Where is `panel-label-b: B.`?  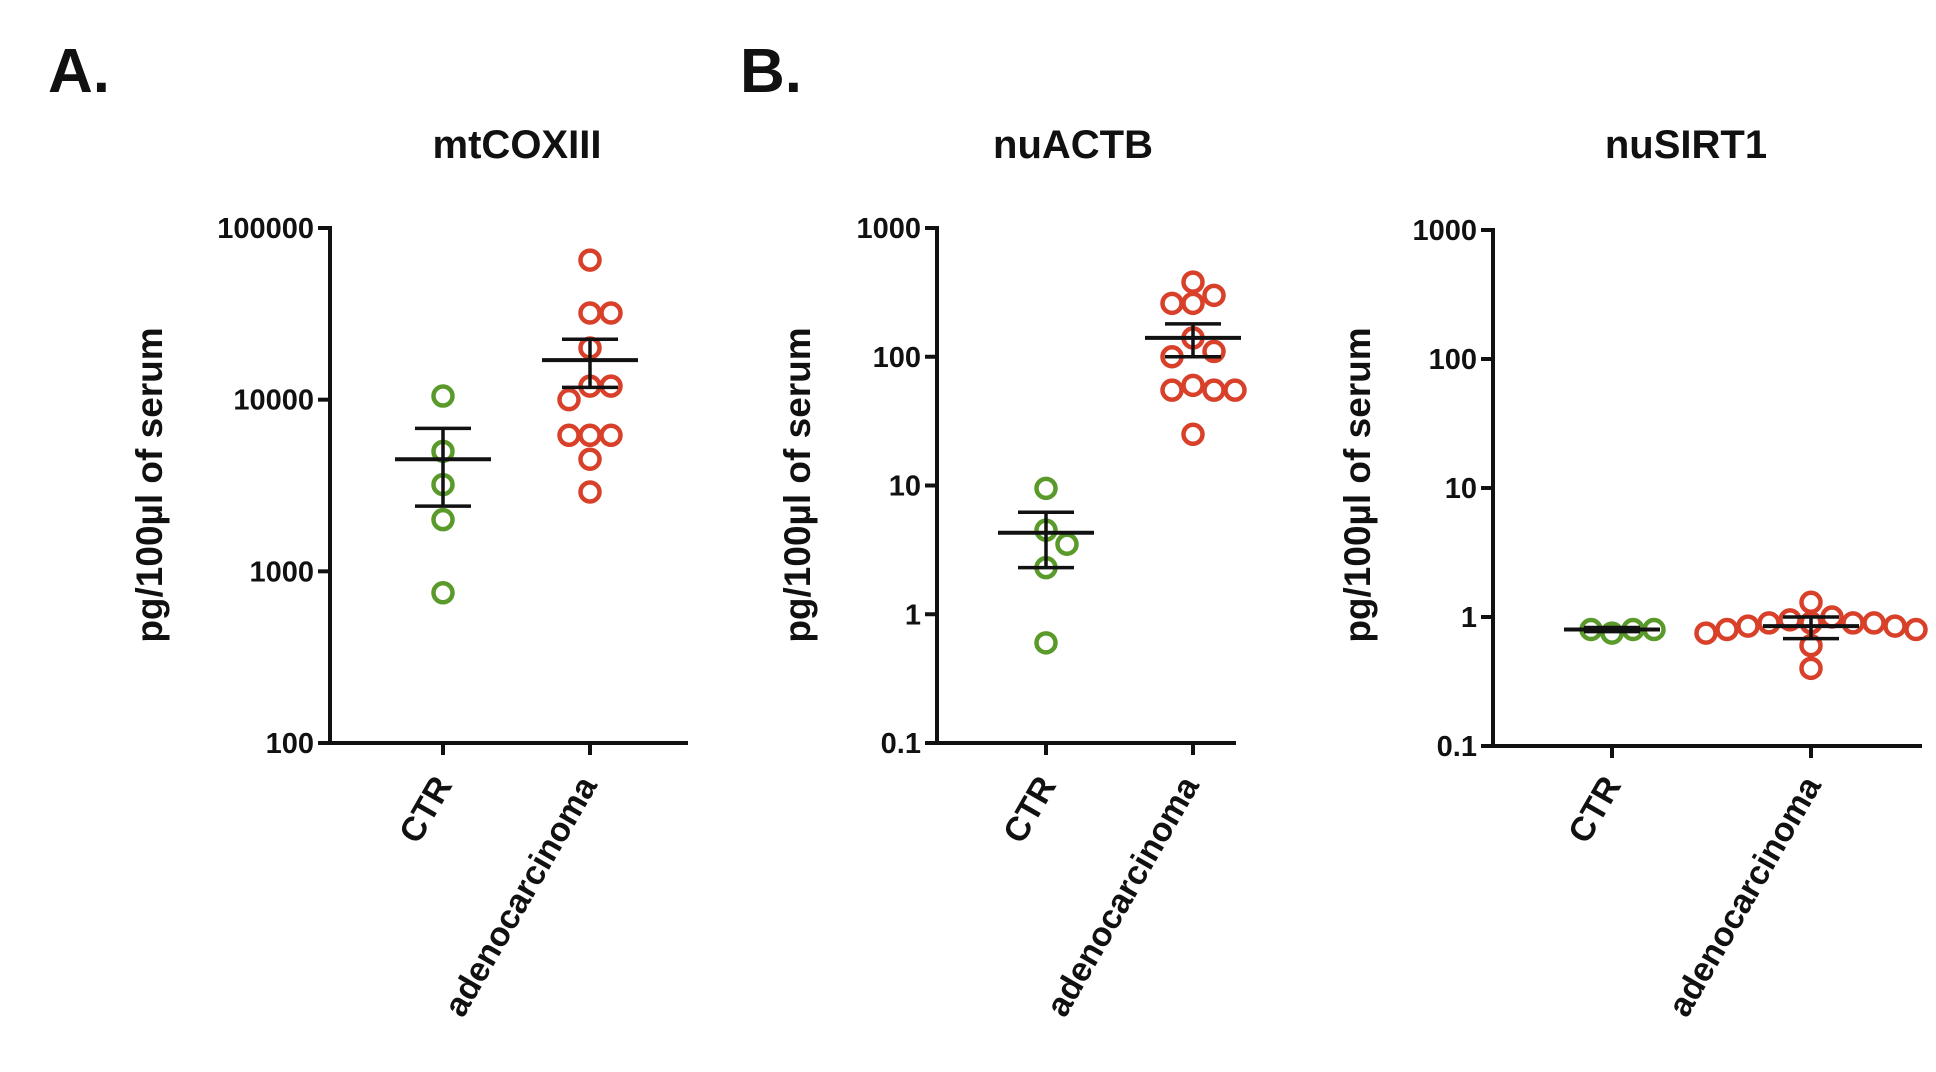
panel-label-b: B. is located at coordinates (771, 71).